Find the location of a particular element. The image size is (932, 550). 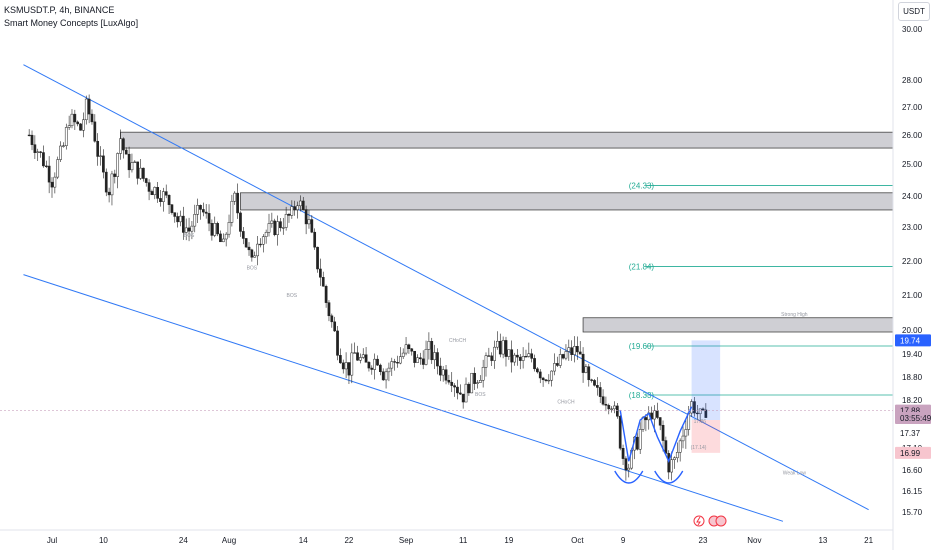

price-tick-label: 26.00 is located at coordinates (912, 135).